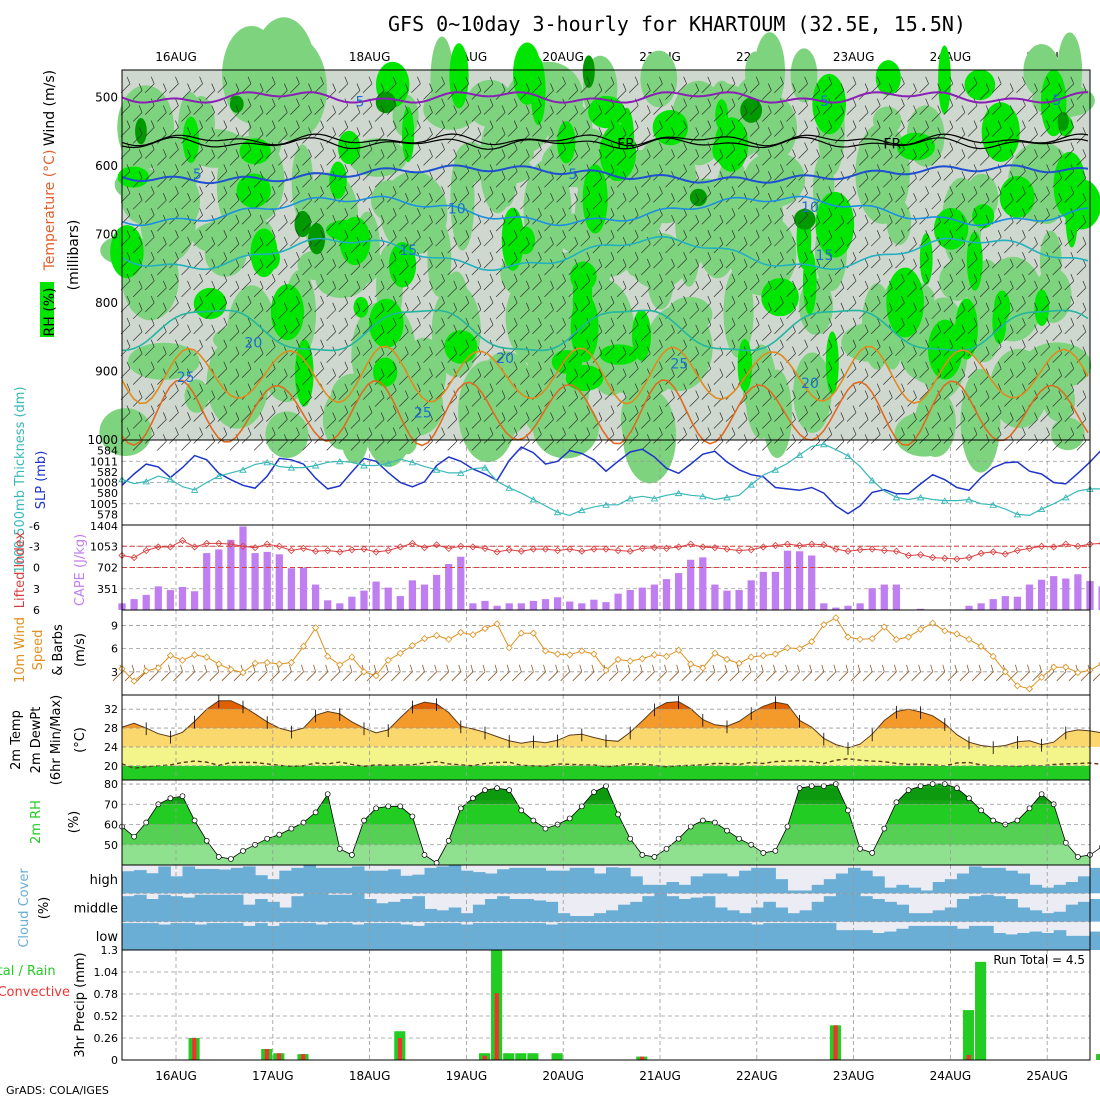 This screenshot has width=1100, height=1100. I want to click on contour-label: 20, so click(505, 359).